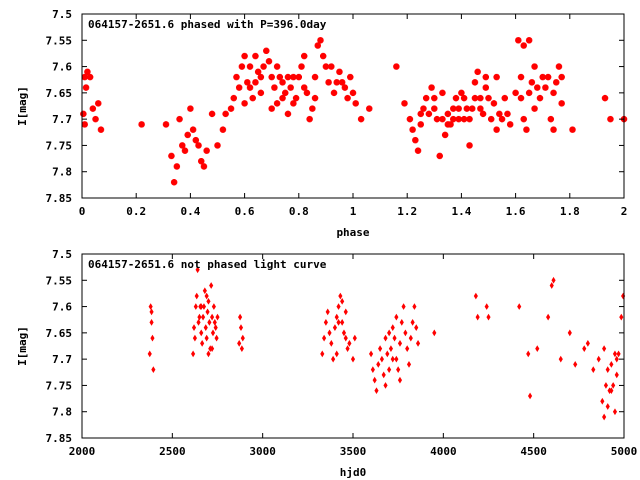 The height and width of the screenshot is (480, 640). I want to click on phased-x-tick-label: 0.2, so click(136, 211).